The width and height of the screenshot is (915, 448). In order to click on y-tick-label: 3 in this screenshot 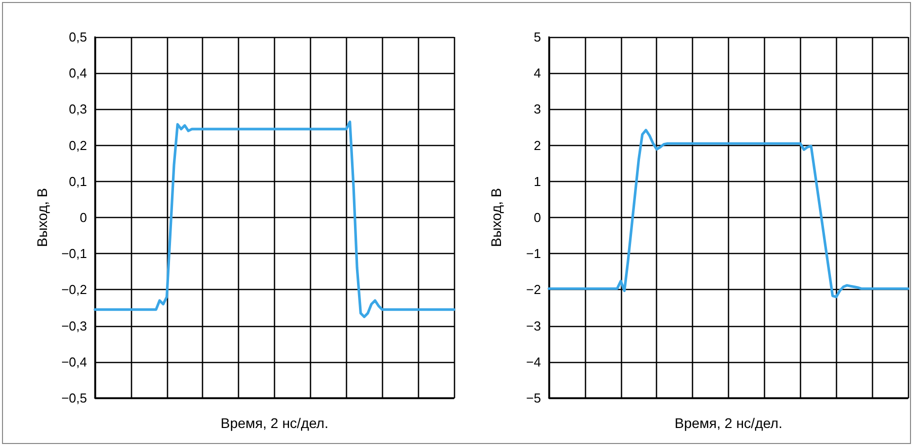, I will do `click(537, 109)`.